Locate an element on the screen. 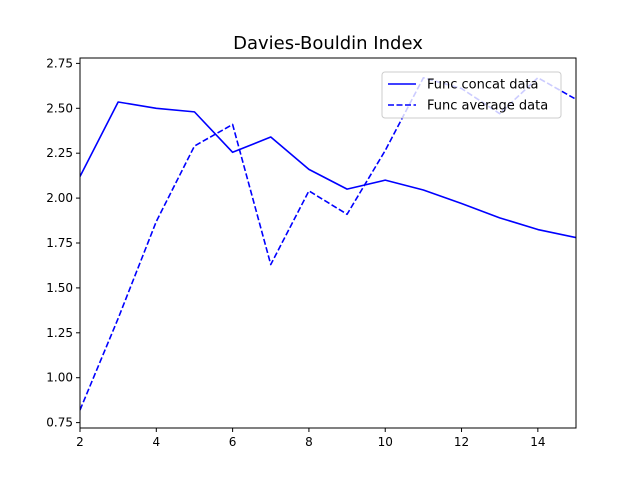 The height and width of the screenshot is (480, 640). x-tick-label: 10 is located at coordinates (385, 442).